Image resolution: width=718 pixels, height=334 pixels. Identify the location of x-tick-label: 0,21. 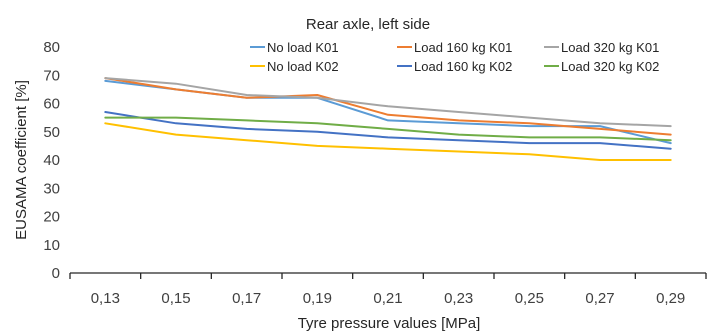
(387, 298).